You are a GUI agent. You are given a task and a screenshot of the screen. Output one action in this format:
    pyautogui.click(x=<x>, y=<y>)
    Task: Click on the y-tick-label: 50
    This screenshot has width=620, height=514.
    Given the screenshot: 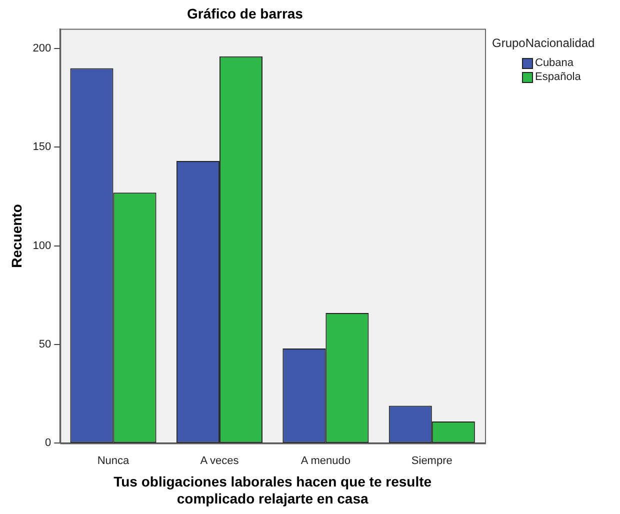 What is the action you would take?
    pyautogui.click(x=45, y=344)
    